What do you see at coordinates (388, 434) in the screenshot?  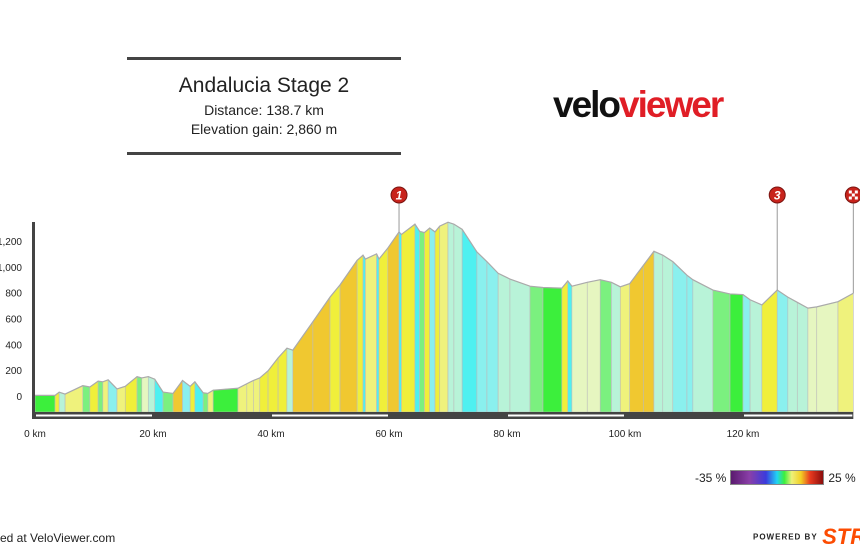 I see `x-tick-label: 60 km` at bounding box center [388, 434].